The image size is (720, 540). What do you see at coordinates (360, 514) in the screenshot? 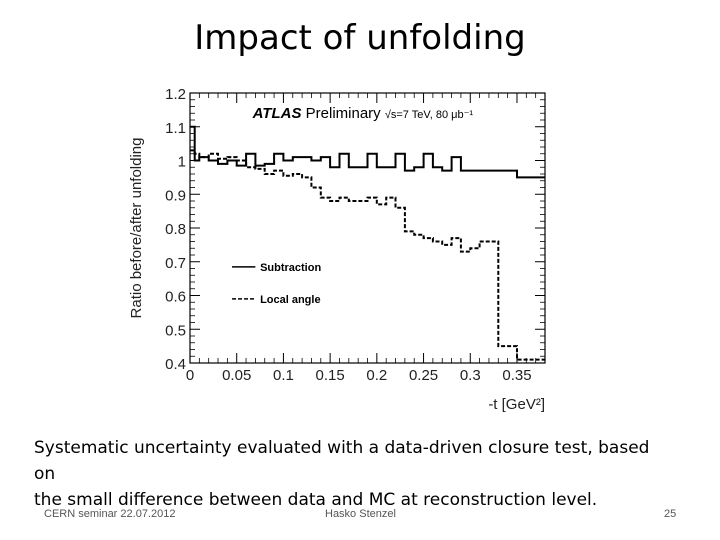
I see `footer-author: Hasko Stenzel` at bounding box center [360, 514].